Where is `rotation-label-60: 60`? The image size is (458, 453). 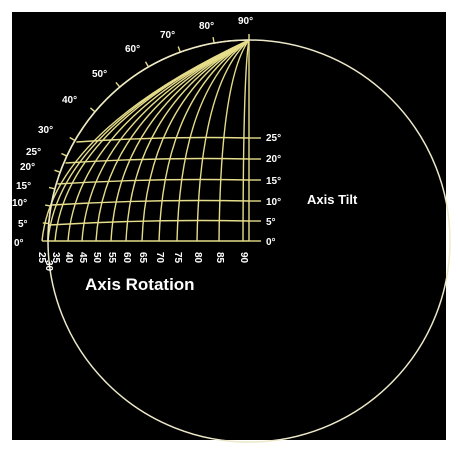
rotation-label-60: 60 is located at coordinates (126, 258).